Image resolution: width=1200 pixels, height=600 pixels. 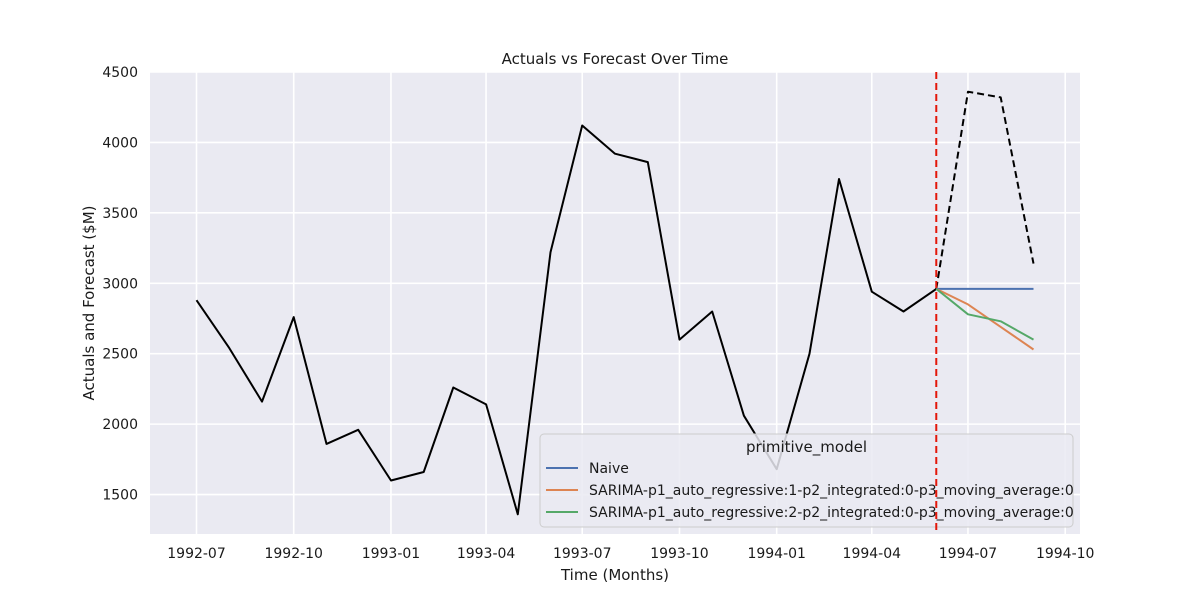 What do you see at coordinates (1065, 554) in the screenshot?
I see `x-tick-label: 1994-10` at bounding box center [1065, 554].